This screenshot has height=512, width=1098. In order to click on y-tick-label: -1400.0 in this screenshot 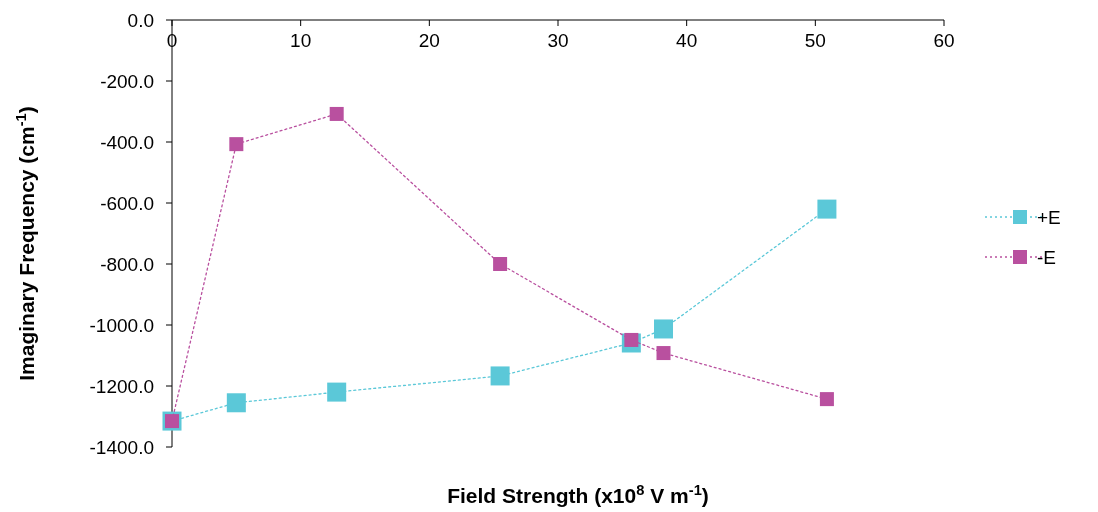, I will do `click(121, 447)`.